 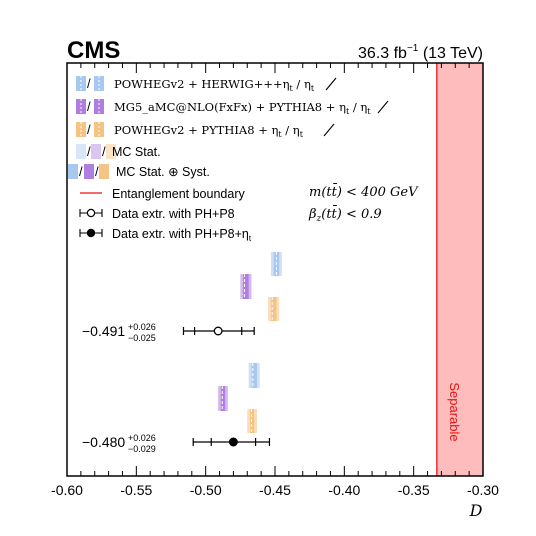 What do you see at coordinates (420, 52) in the screenshot?
I see `luminosity-label: 36.3 fb−1 (13 TeV)` at bounding box center [420, 52].